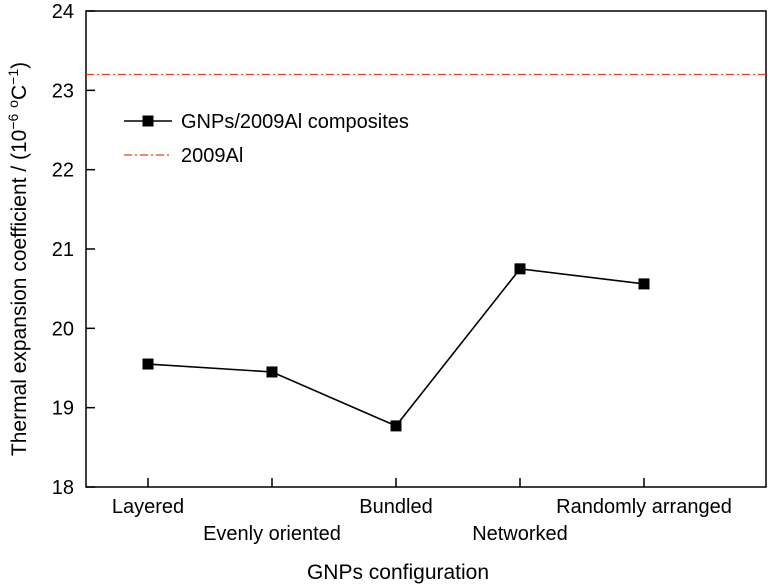 This screenshot has width=768, height=587. I want to click on legend-label-composites: GNPs/2009Al composites, so click(295, 122).